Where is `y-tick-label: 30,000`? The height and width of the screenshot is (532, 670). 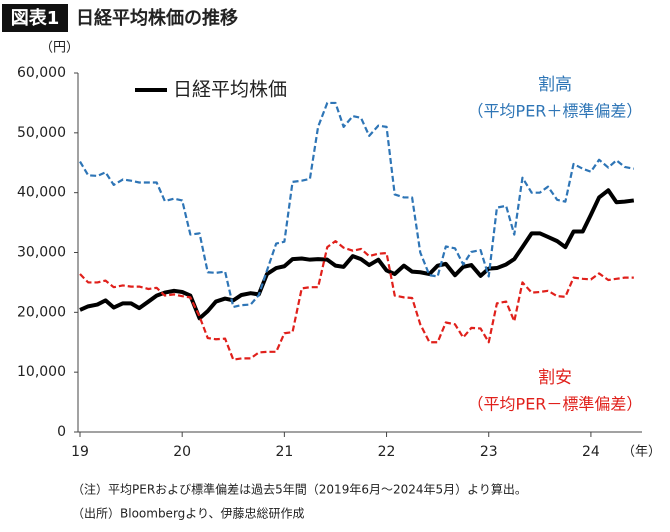
y-tick-label: 30,000 is located at coordinates (41, 253).